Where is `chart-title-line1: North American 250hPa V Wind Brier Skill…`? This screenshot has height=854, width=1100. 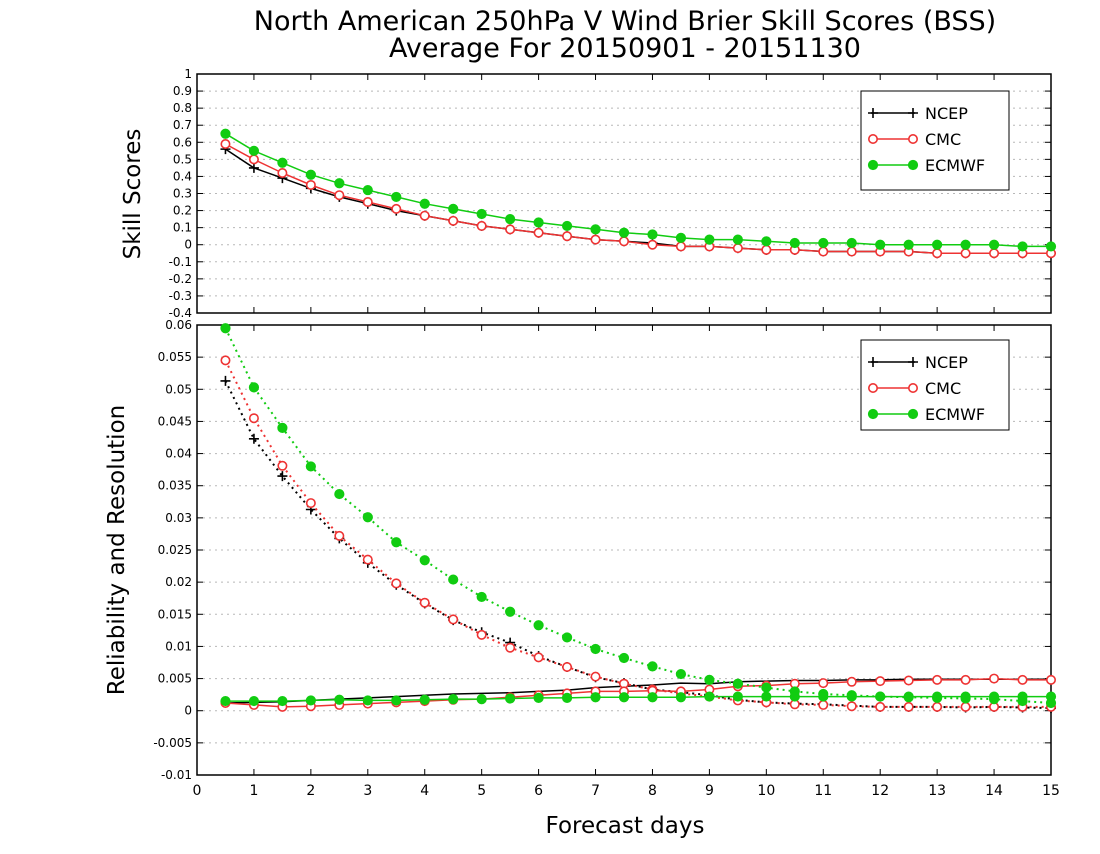
chart-title-line1: North American 250hPa V Wind Brier Skill… is located at coordinates (625, 21).